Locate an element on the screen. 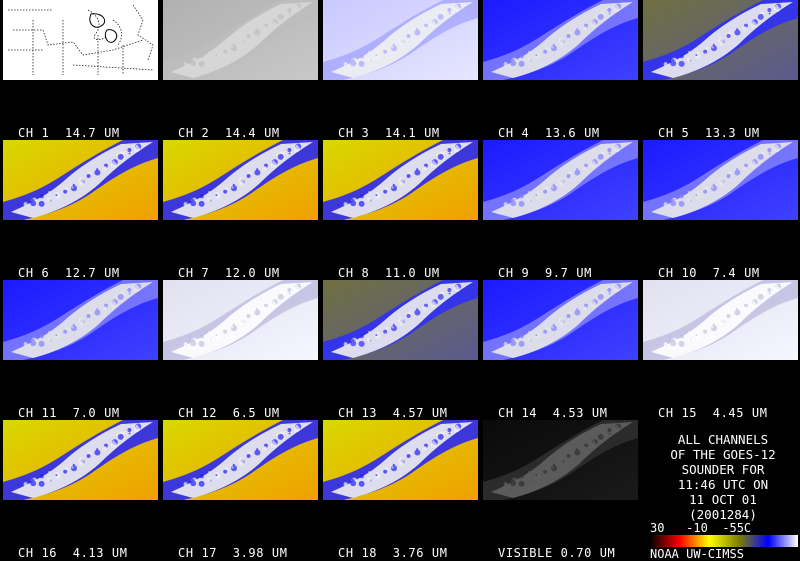 The height and width of the screenshot is (561, 800). channel-panel: CH 8 11.0 UM is located at coordinates (399, 210).